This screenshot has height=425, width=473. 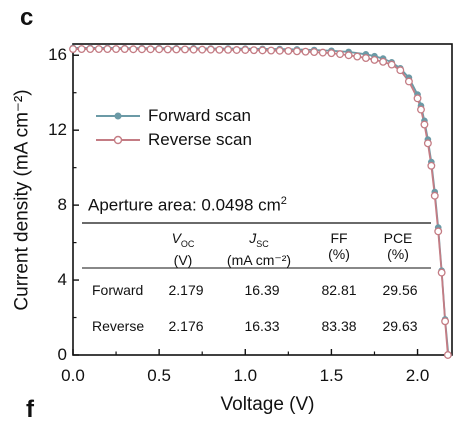 I want to click on table-lines, so click(x=256, y=245).